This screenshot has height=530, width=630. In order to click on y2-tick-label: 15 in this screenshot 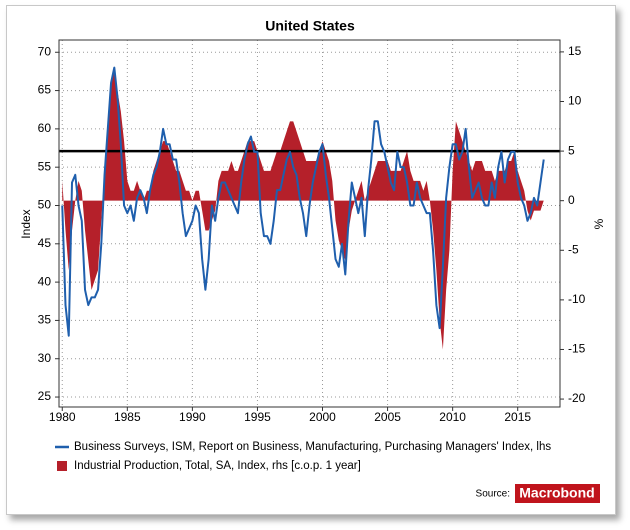, I will do `click(575, 51)`.